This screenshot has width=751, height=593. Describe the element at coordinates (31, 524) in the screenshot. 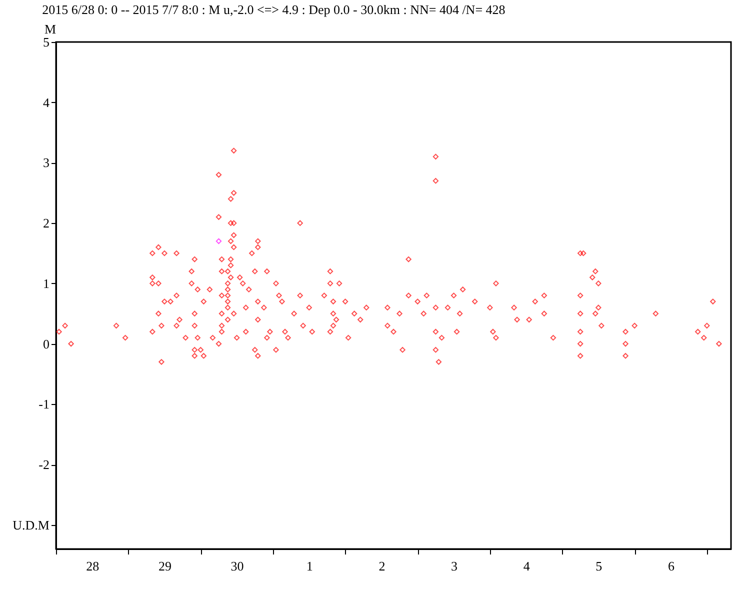

I see `y-tick-label: U.D.M` at that location.